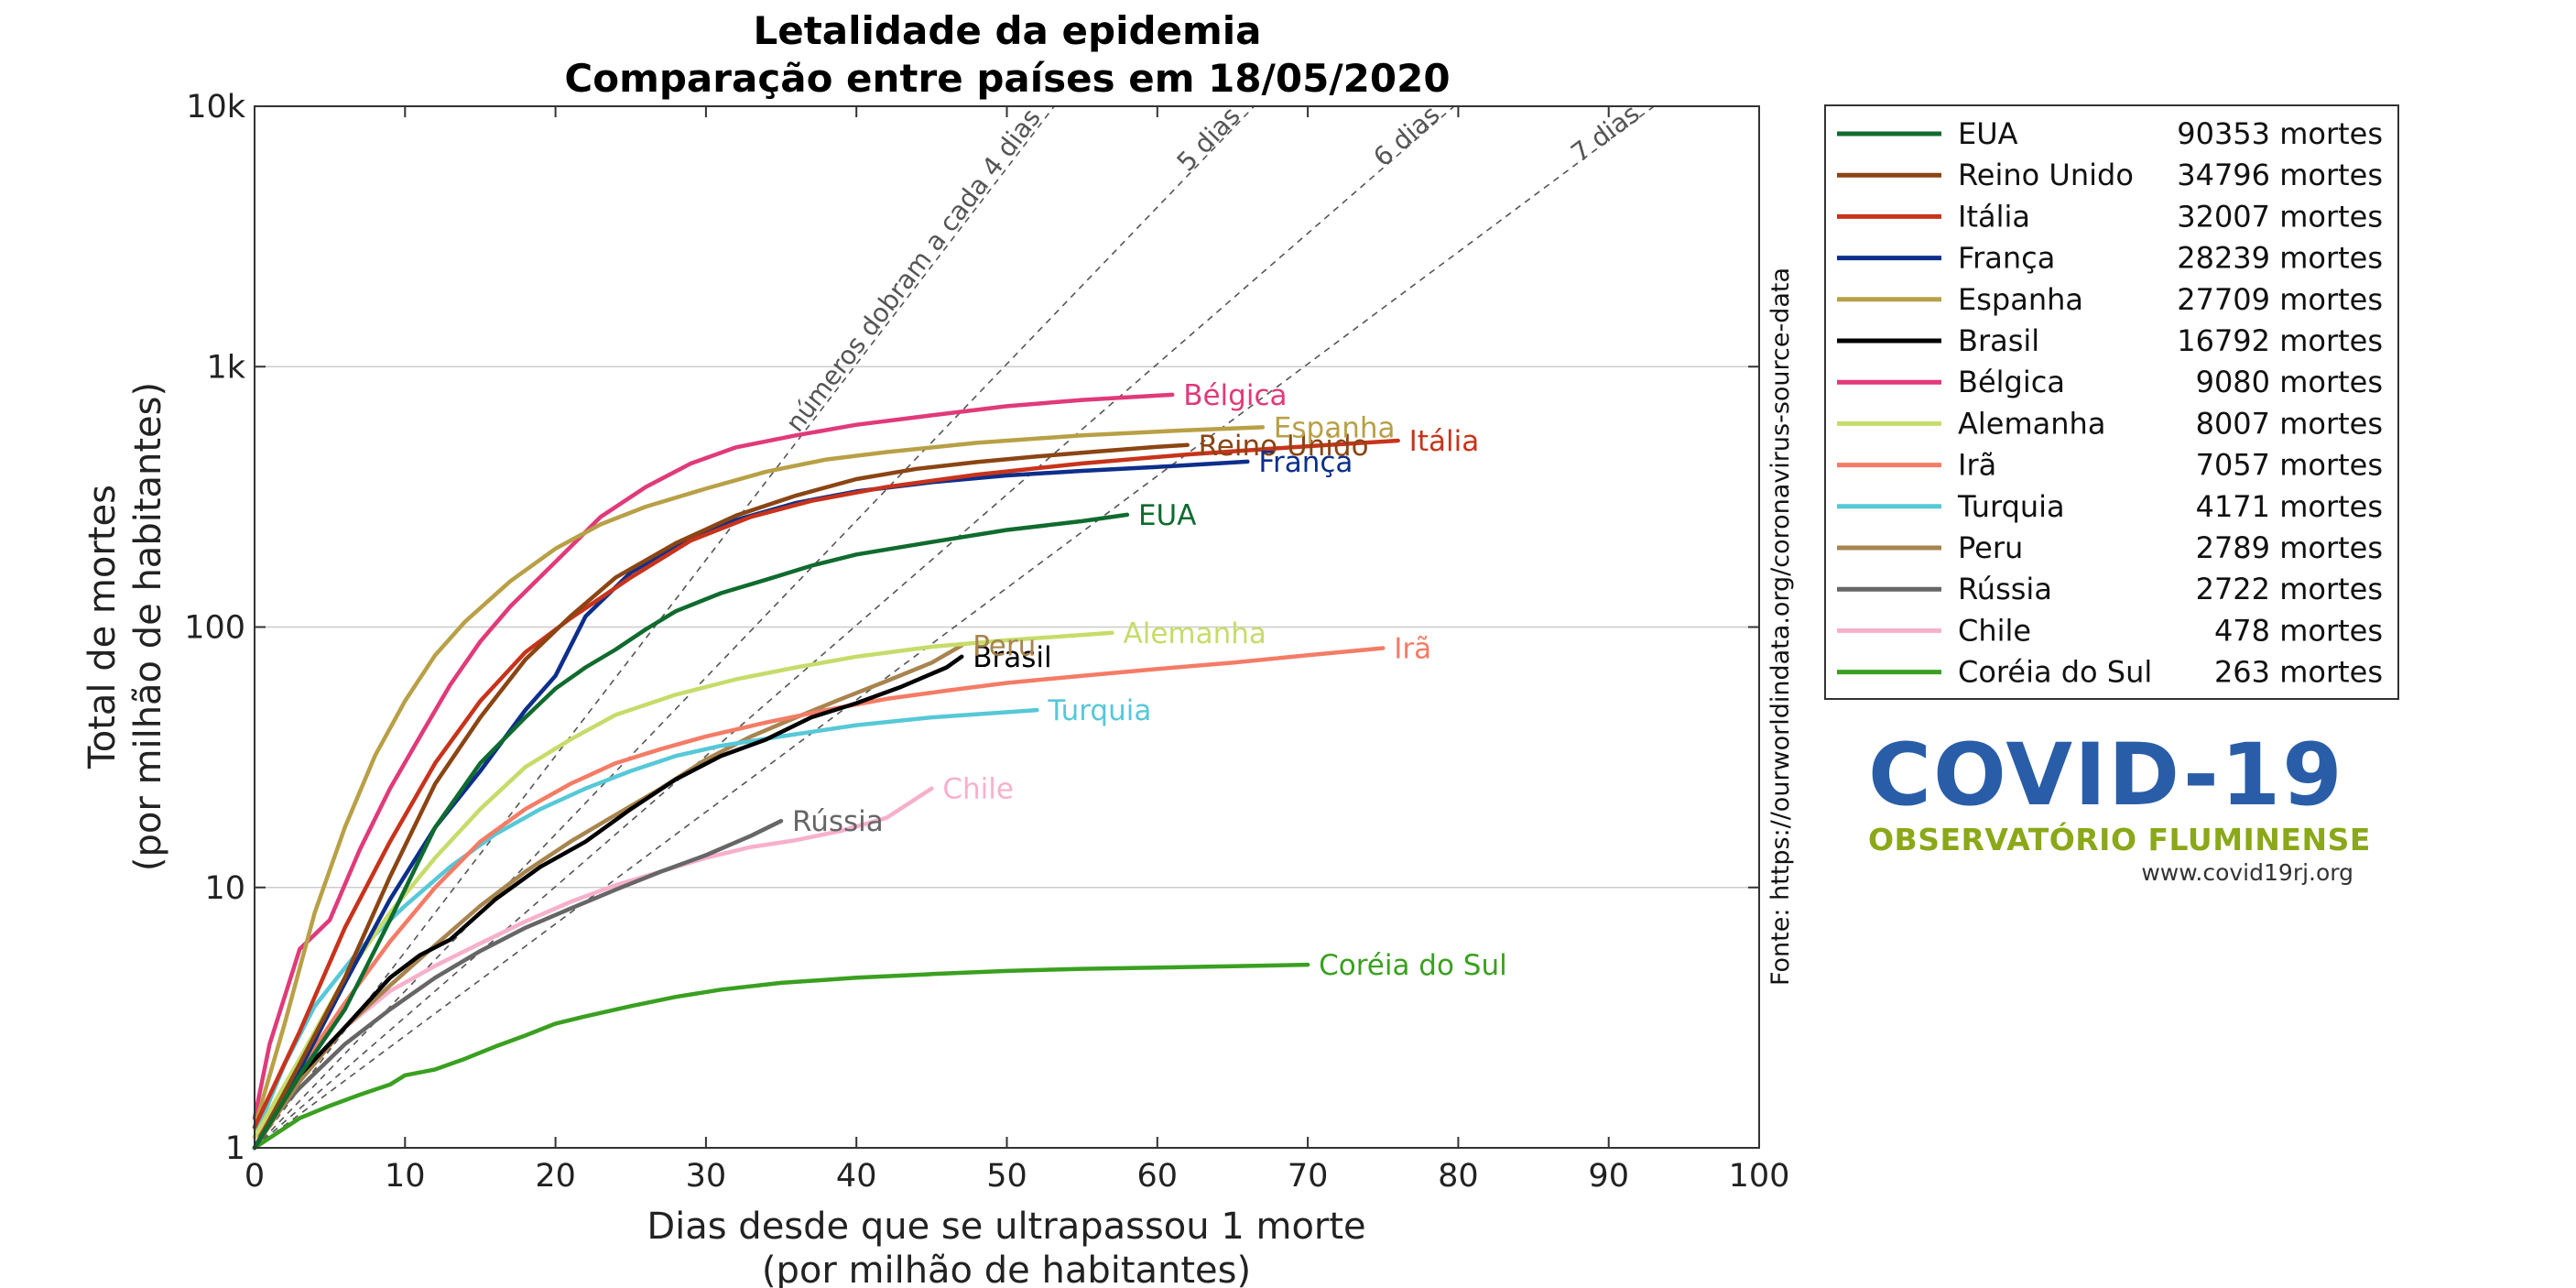 The width and height of the screenshot is (2576, 1288). What do you see at coordinates (1158, 1176) in the screenshot?
I see `x-tick-label: 60` at bounding box center [1158, 1176].